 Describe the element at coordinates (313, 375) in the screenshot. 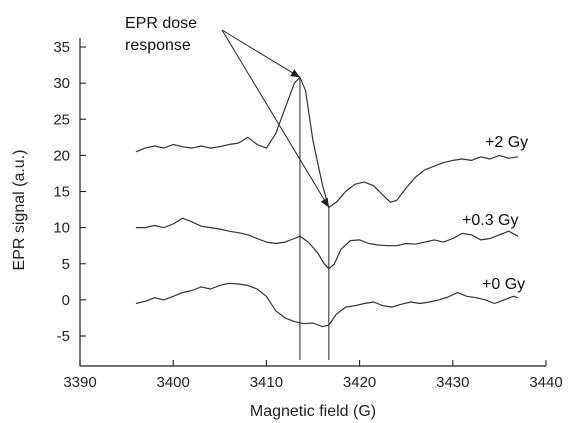

I see `x-ticks: 3390 3400 3410 3420 3430 3440` at that location.